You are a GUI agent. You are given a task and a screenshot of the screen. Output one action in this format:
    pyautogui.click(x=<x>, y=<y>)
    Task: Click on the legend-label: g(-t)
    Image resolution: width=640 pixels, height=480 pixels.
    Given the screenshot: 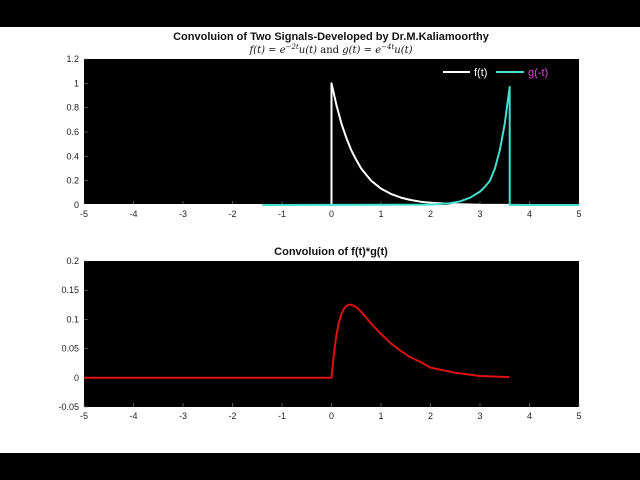 What is the action you would take?
    pyautogui.click(x=538, y=73)
    